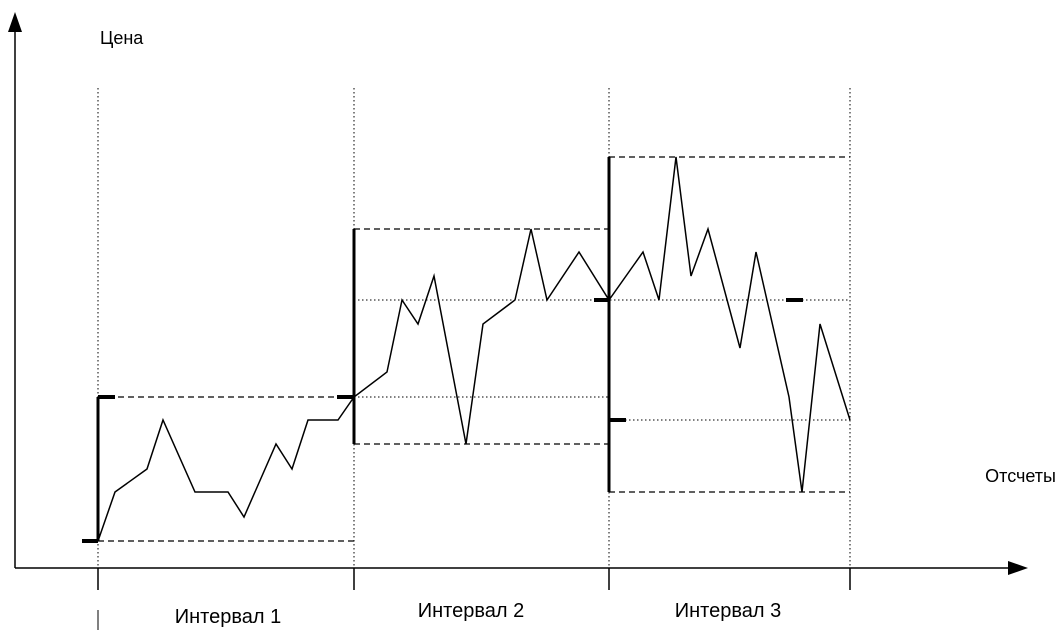 The width and height of the screenshot is (1058, 635). Describe the element at coordinates (728, 611) in the screenshot. I see `interval-3-label: Интервал 3` at that location.